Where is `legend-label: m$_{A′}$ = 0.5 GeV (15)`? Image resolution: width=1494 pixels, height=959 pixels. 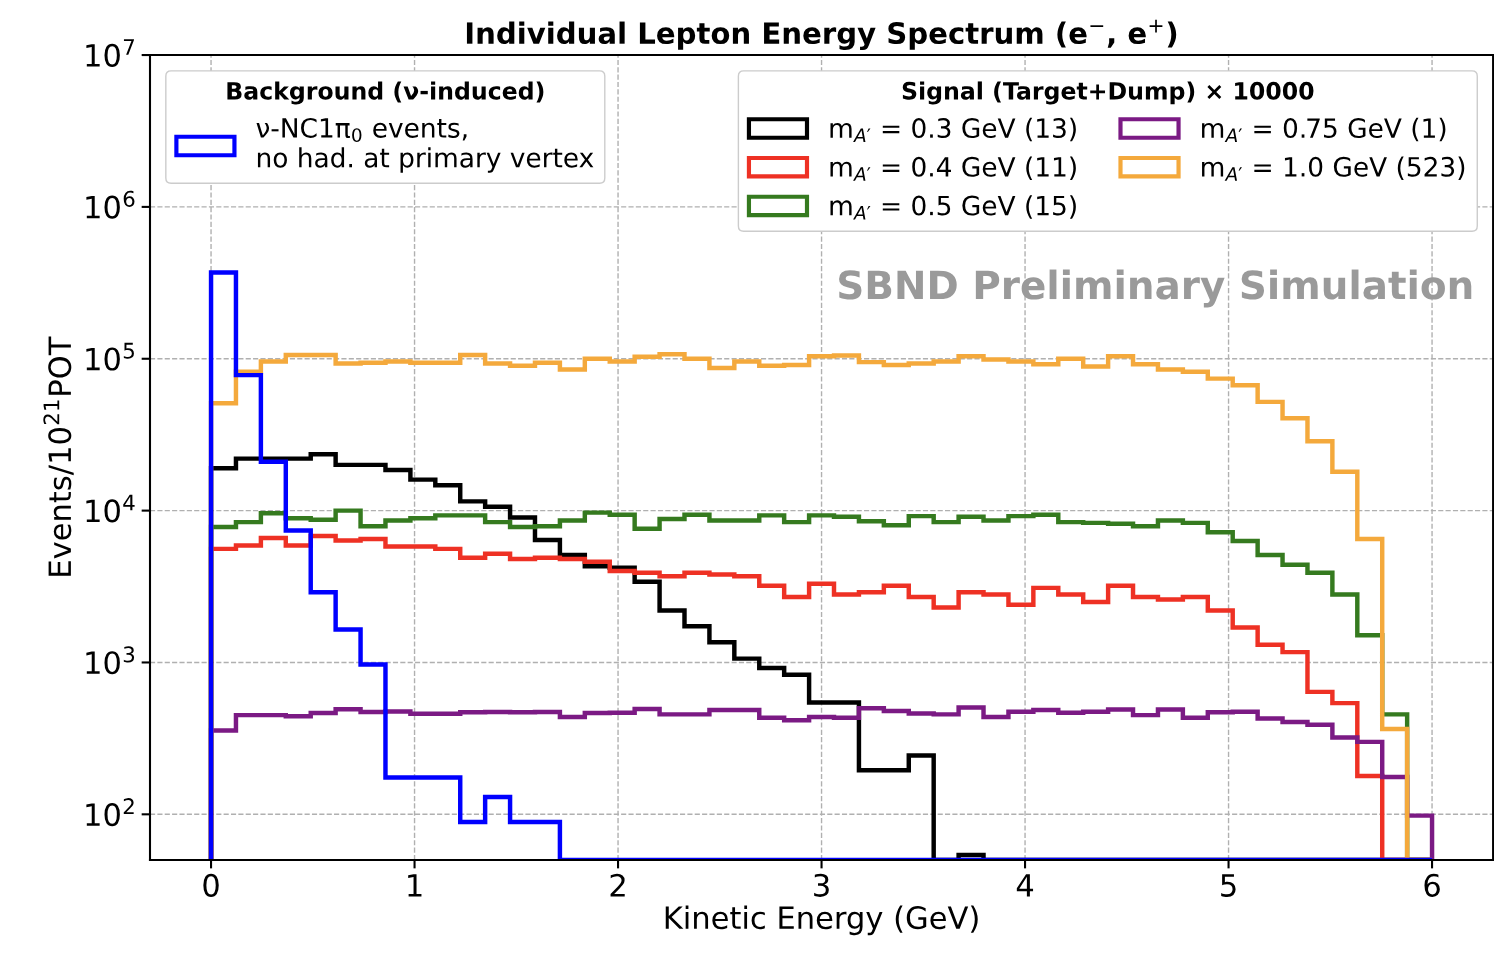
legend-label: m$_{A′}$ = 0.5 GeV (15) is located at coordinates (953, 207).